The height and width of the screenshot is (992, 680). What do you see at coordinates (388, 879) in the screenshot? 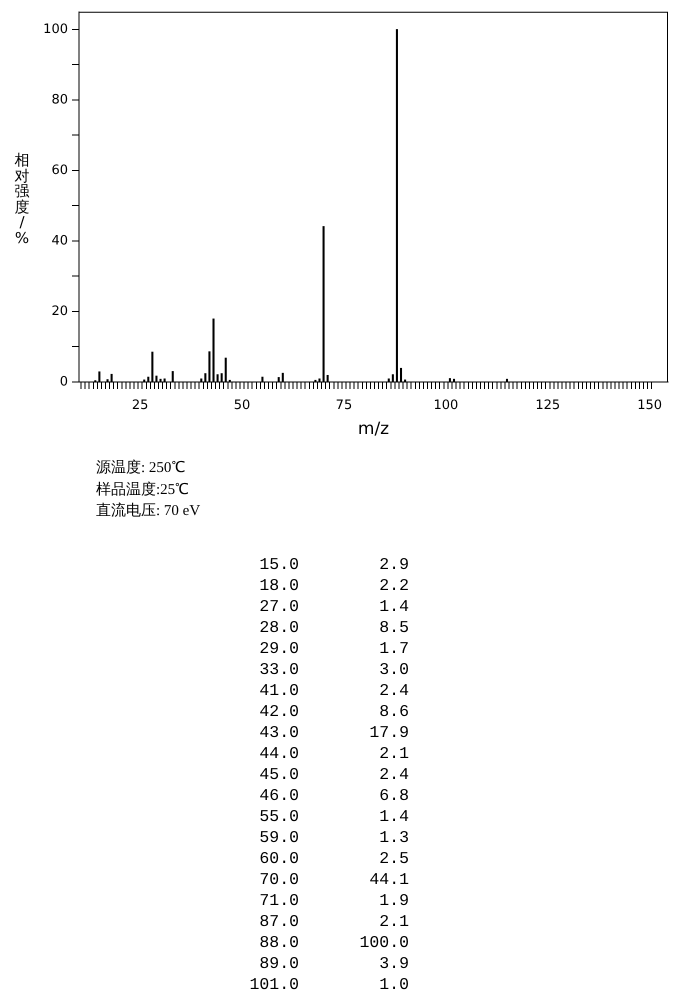
I see `text: 44.1` at bounding box center [388, 879].